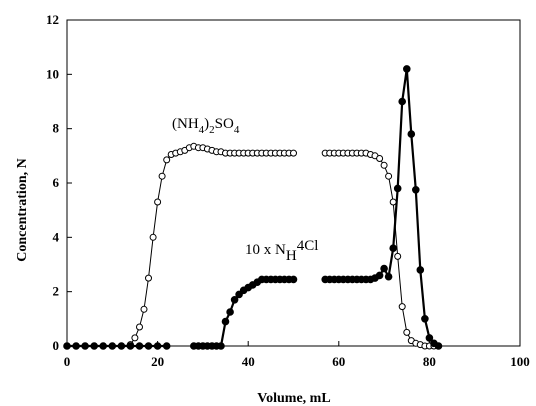  Describe the element at coordinates (56, 345) in the screenshot. I see `y-tick-label: 0` at that location.